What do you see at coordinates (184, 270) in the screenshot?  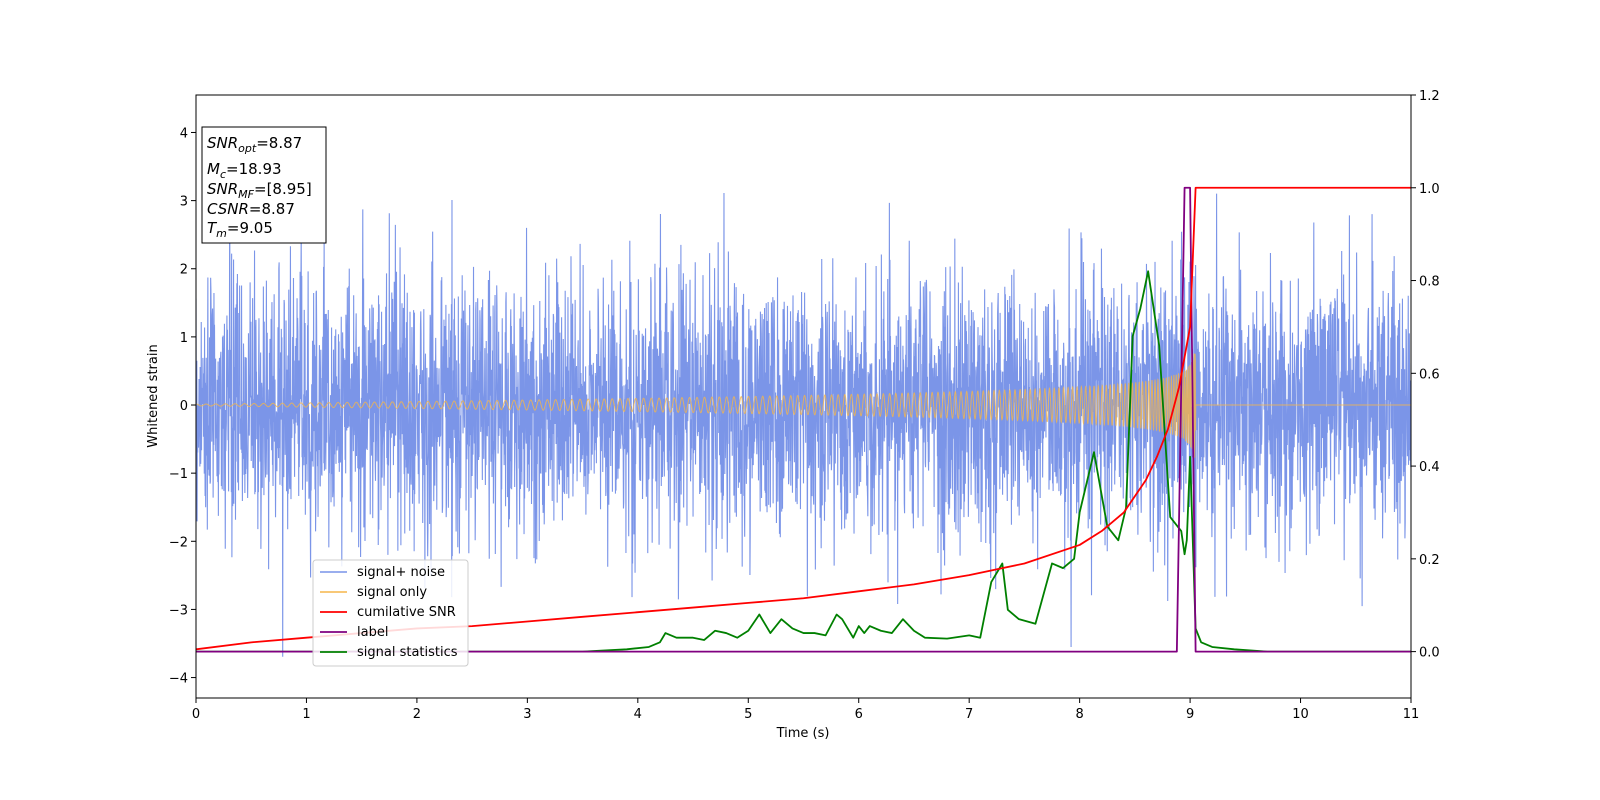 I see `y-tick-label: 2` at bounding box center [184, 270].